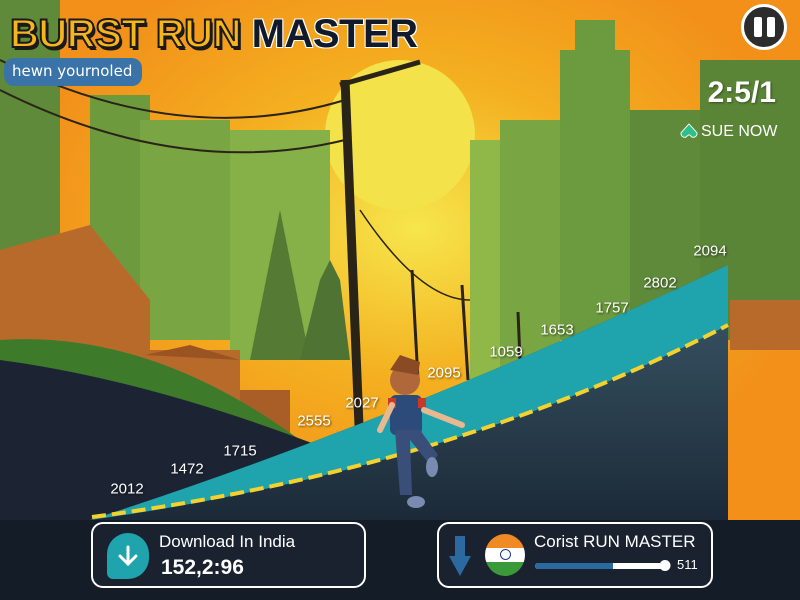 This screenshot has width=800, height=600. Describe the element at coordinates (757, 27) in the screenshot. I see `pause-icon` at that location.